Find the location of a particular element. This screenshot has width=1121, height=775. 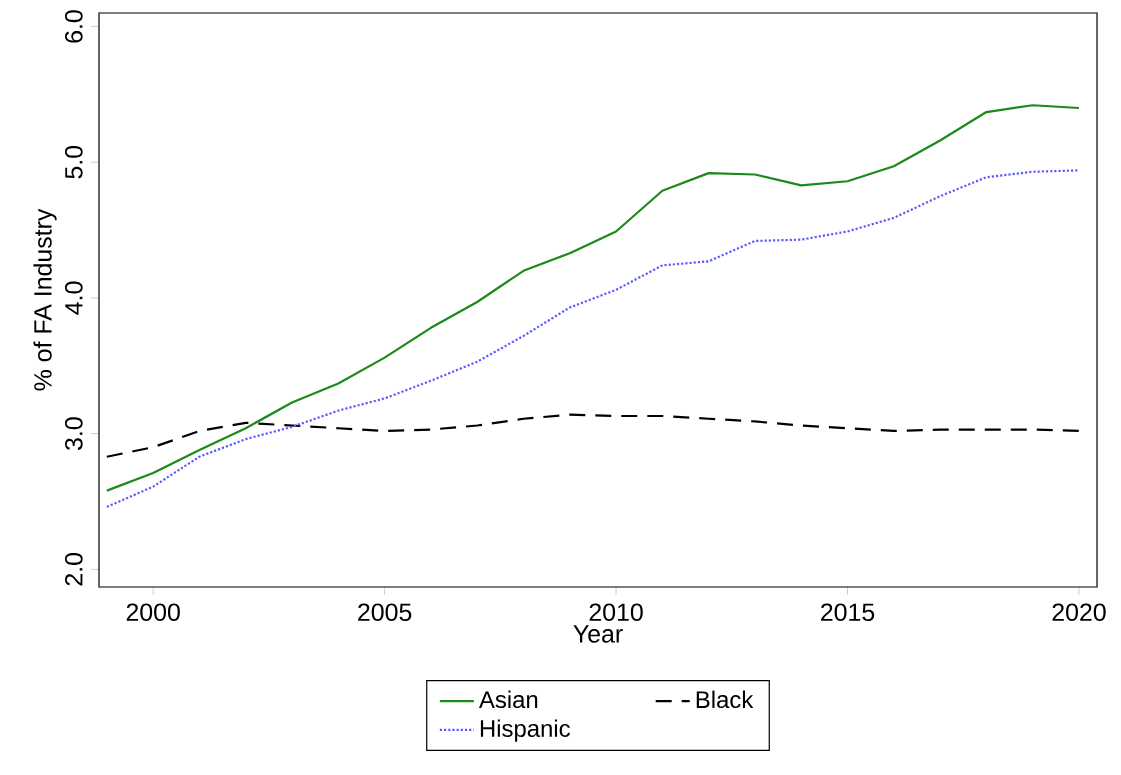

y-tick-label: 5.0 is located at coordinates (74, 162).